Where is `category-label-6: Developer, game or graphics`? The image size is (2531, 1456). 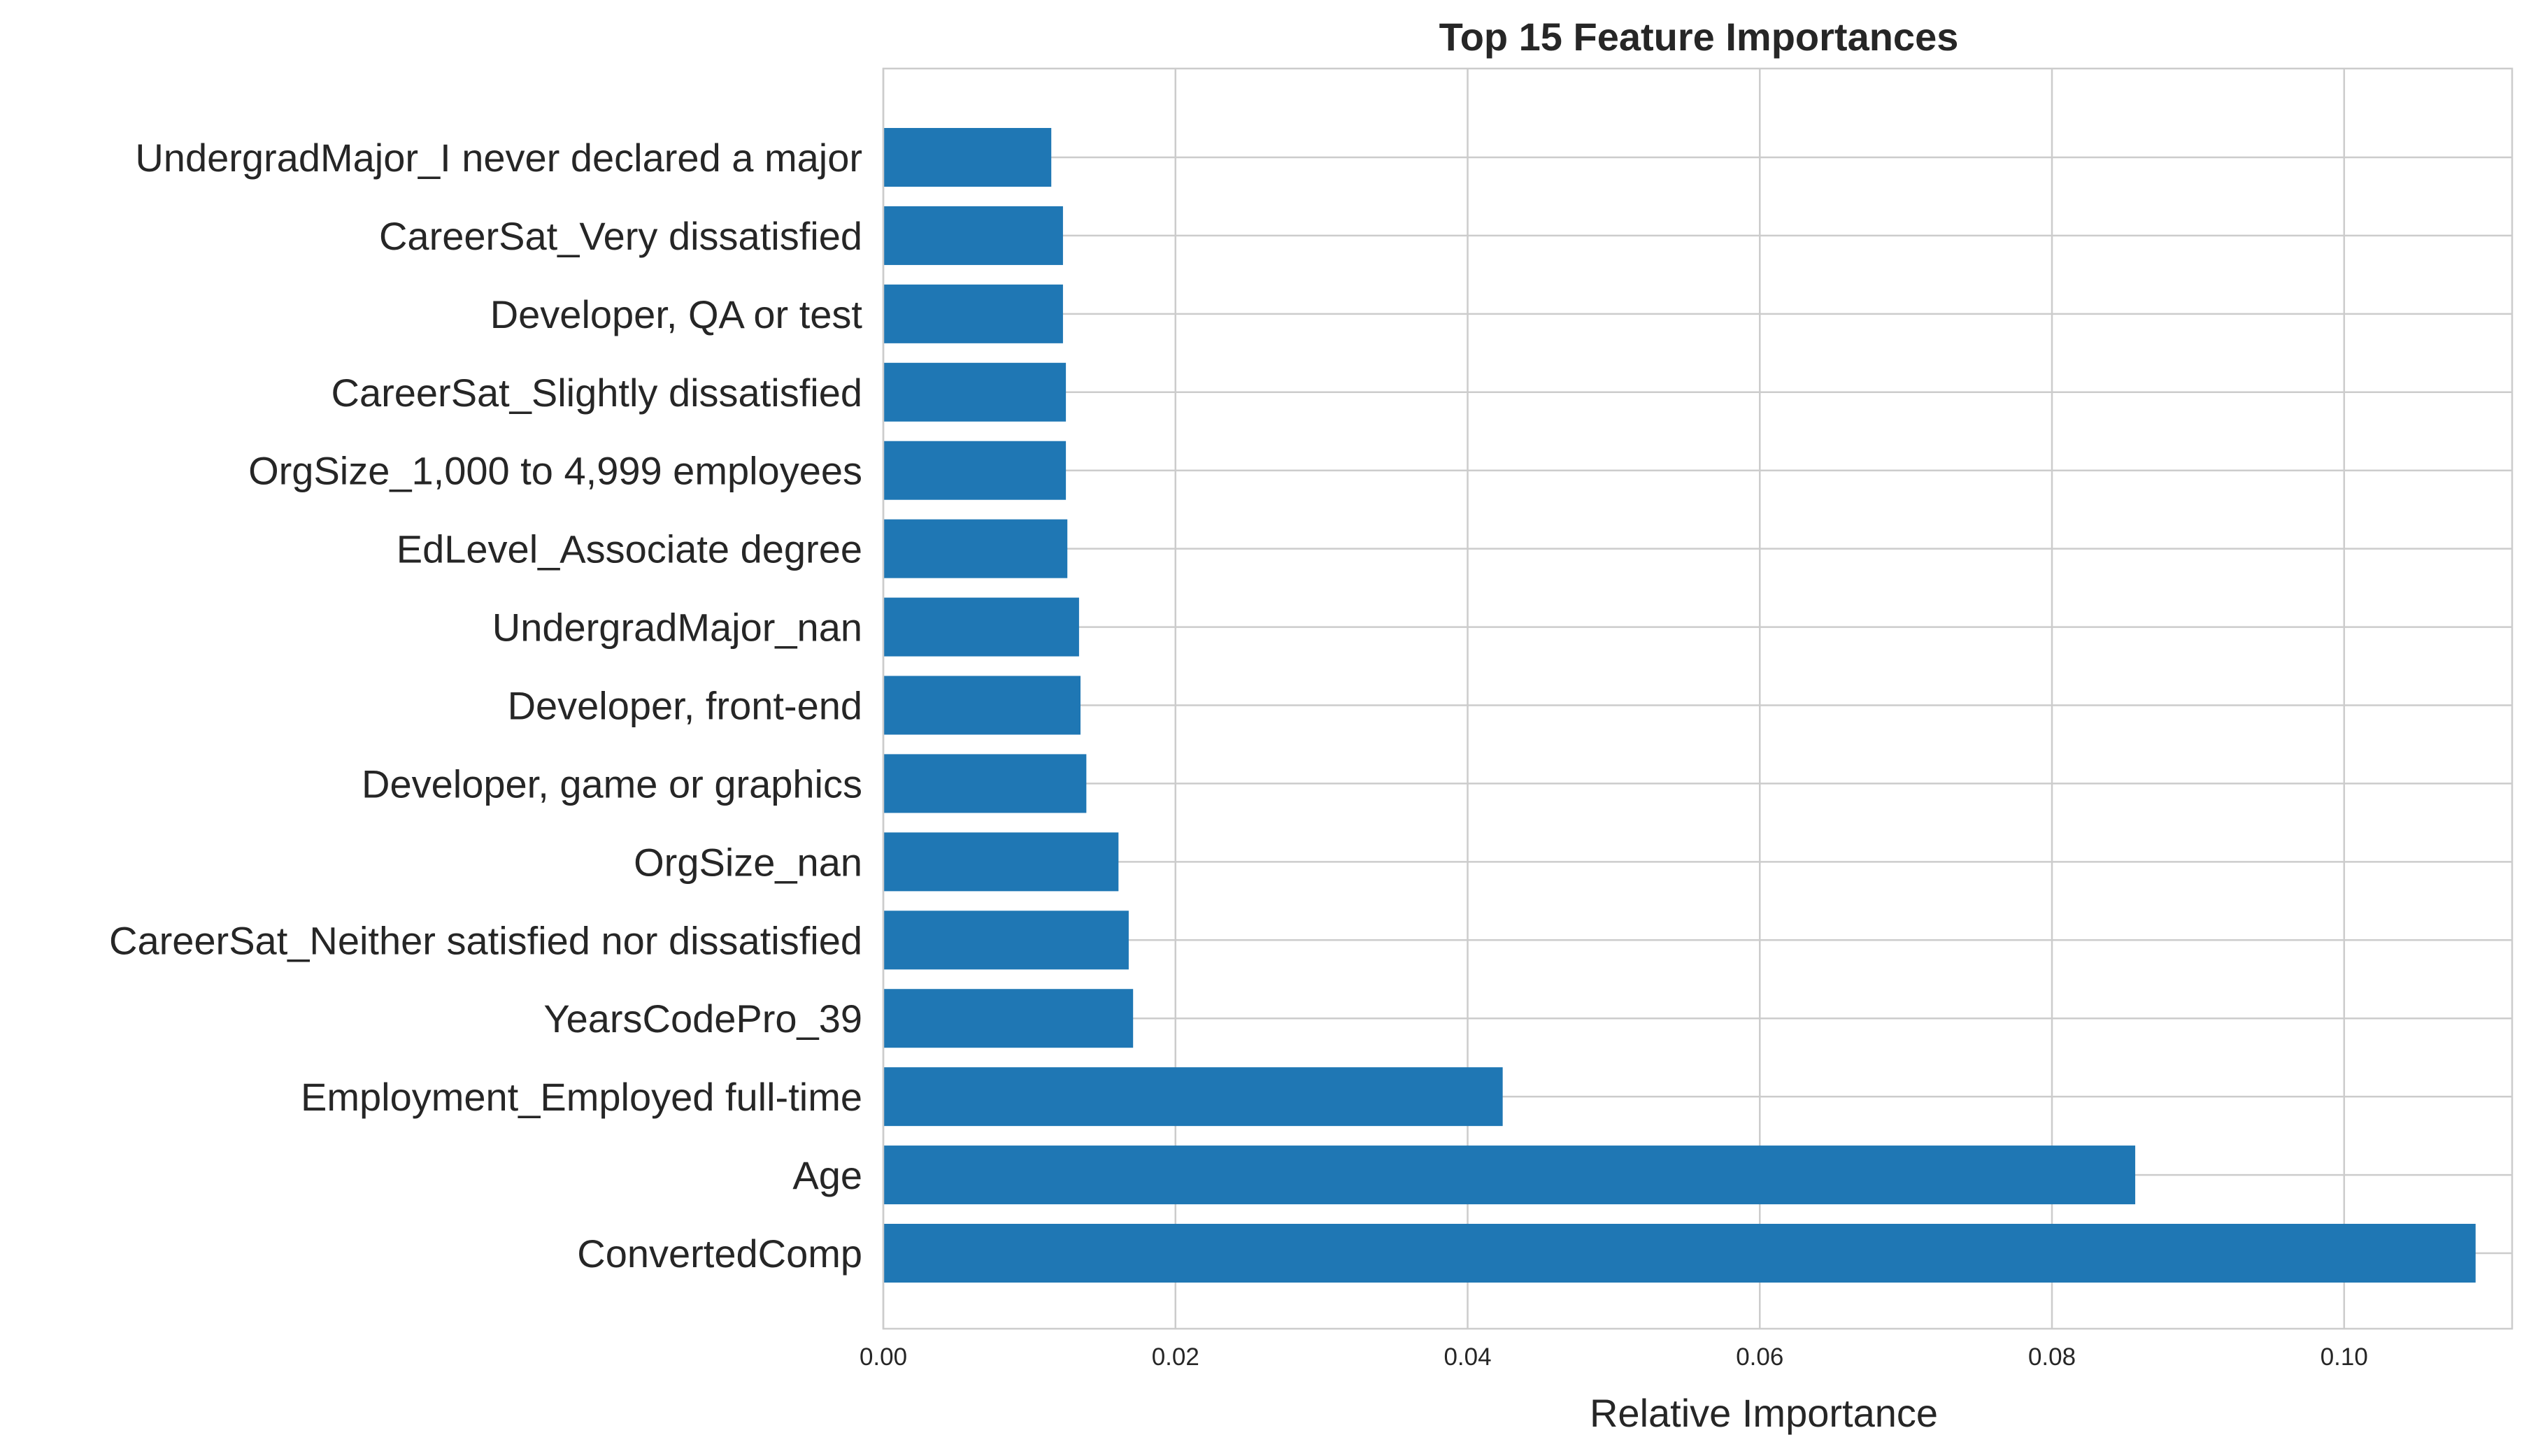 category-label-6: Developer, game or graphics is located at coordinates (612, 784).